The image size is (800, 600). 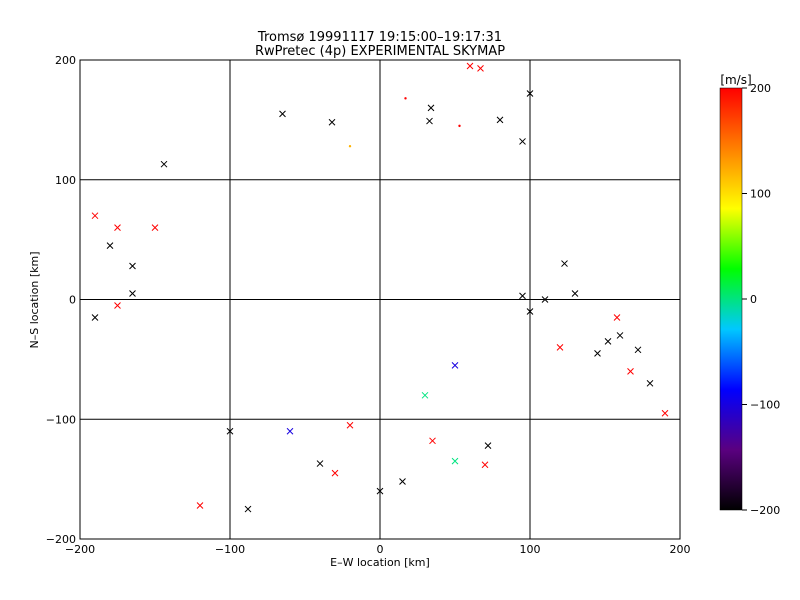 What do you see at coordinates (760, 88) in the screenshot?
I see `colorbar-tick-label: 200` at bounding box center [760, 88].